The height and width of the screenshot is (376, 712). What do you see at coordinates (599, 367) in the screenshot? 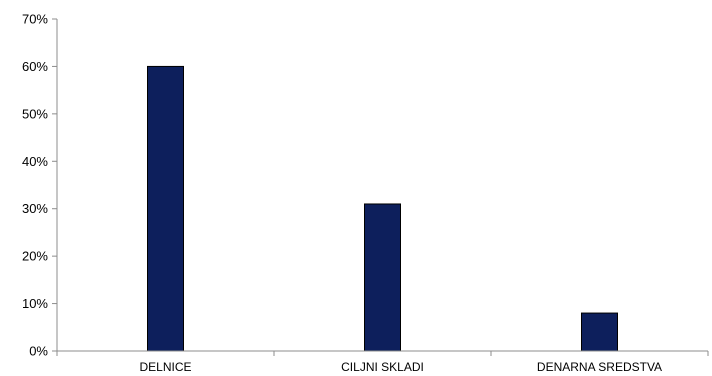
I see `x-tick-label: DENARNA SREDSTVA` at bounding box center [599, 367].